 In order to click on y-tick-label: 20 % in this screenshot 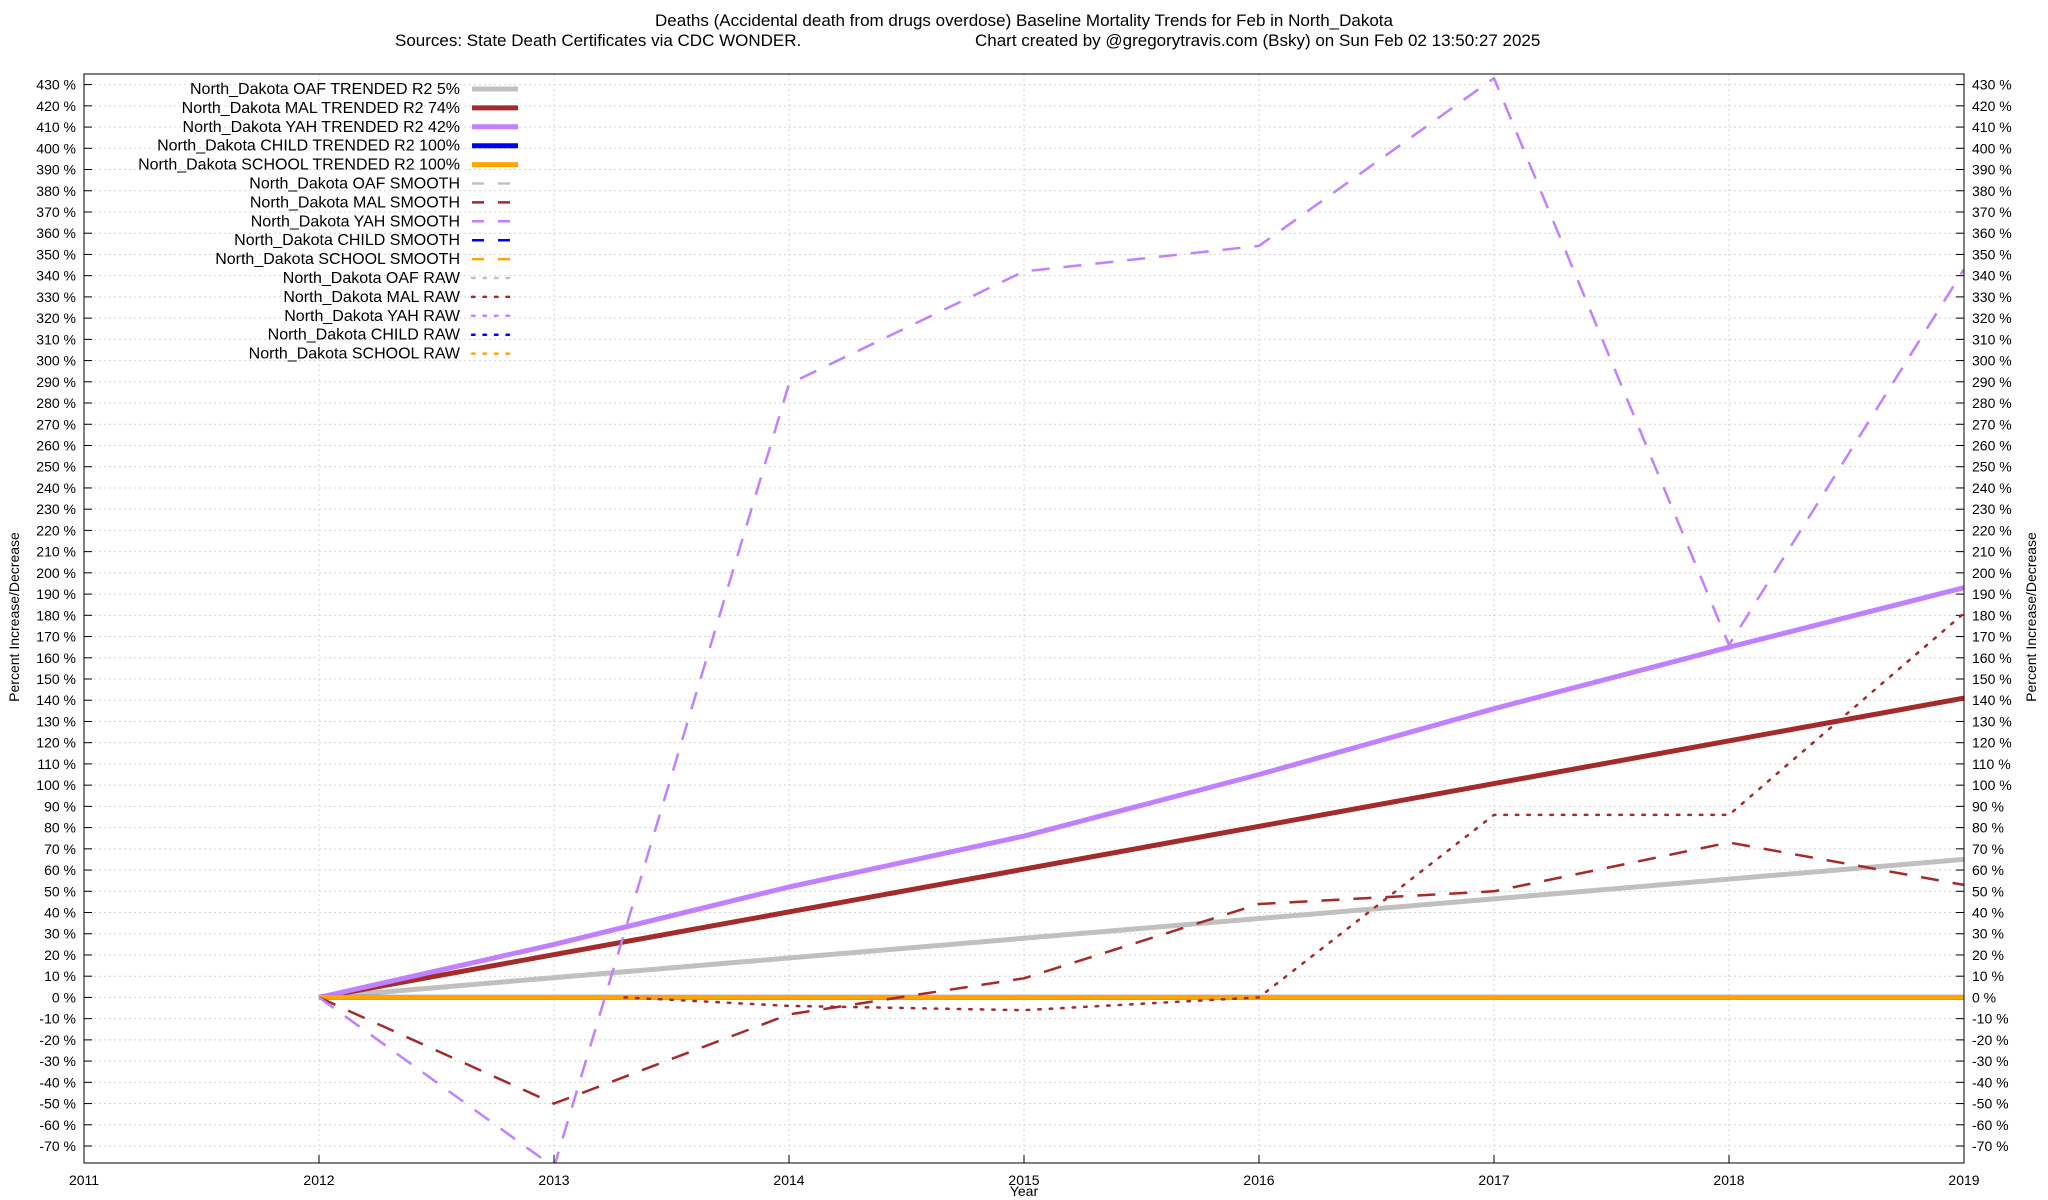, I will do `click(60, 955)`.